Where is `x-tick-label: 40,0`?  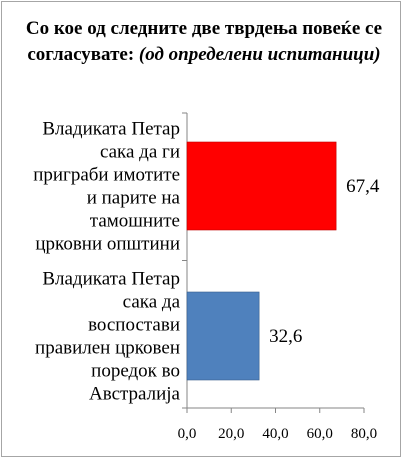 x-tick-label: 40,0 is located at coordinates (275, 434).